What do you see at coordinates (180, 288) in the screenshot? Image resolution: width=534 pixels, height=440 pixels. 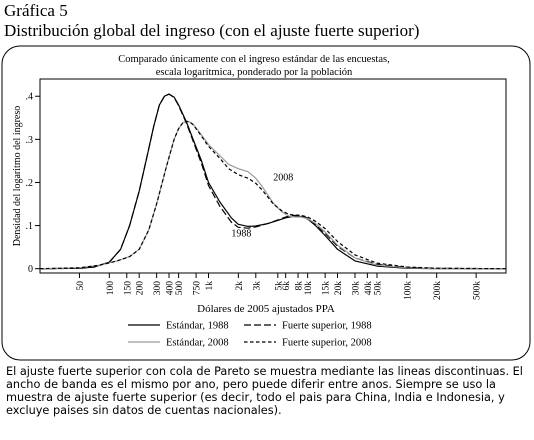 I see `x-tick-label: 500` at bounding box center [180, 288].